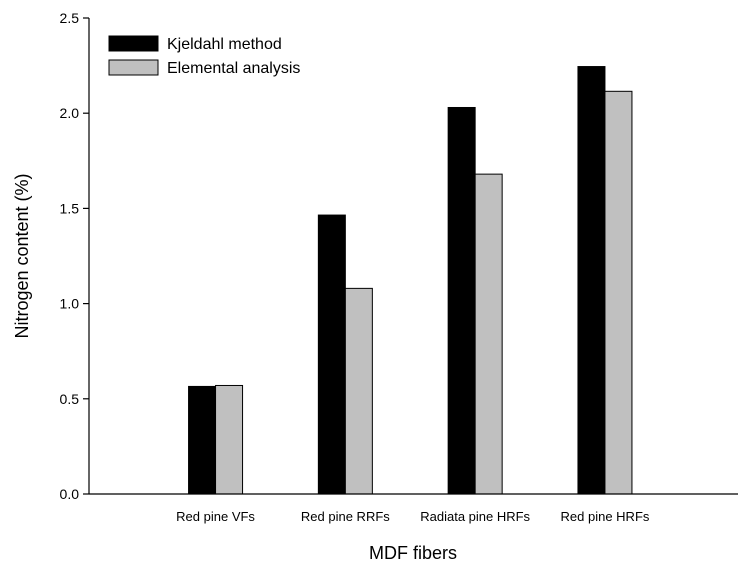 This screenshot has width=747, height=575. Describe the element at coordinates (475, 516) in the screenshot. I see `x-tick-label: Radiata pine HRFs` at that location.